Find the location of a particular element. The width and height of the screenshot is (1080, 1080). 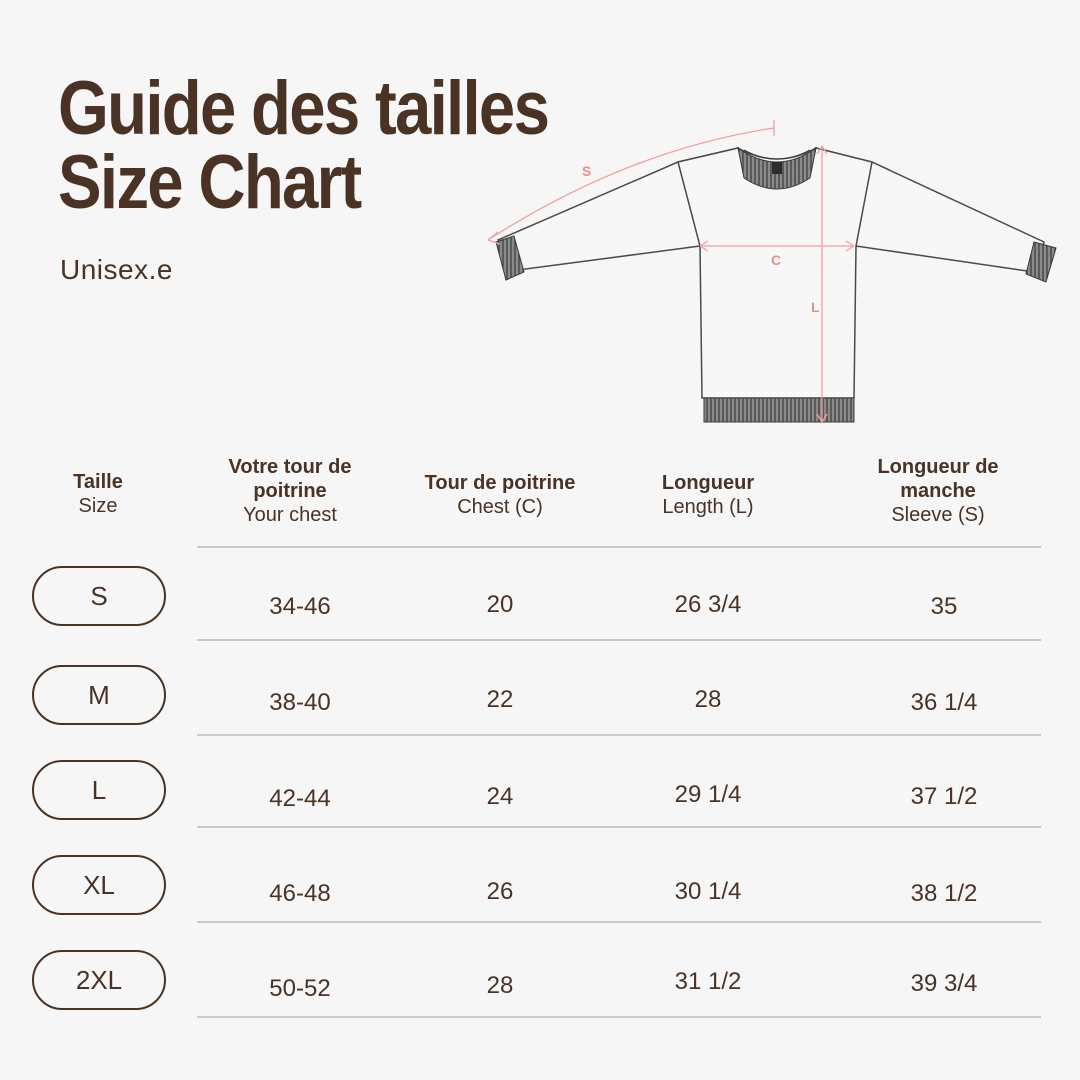

cell-your-chest: 38-40 is located at coordinates (300, 702).